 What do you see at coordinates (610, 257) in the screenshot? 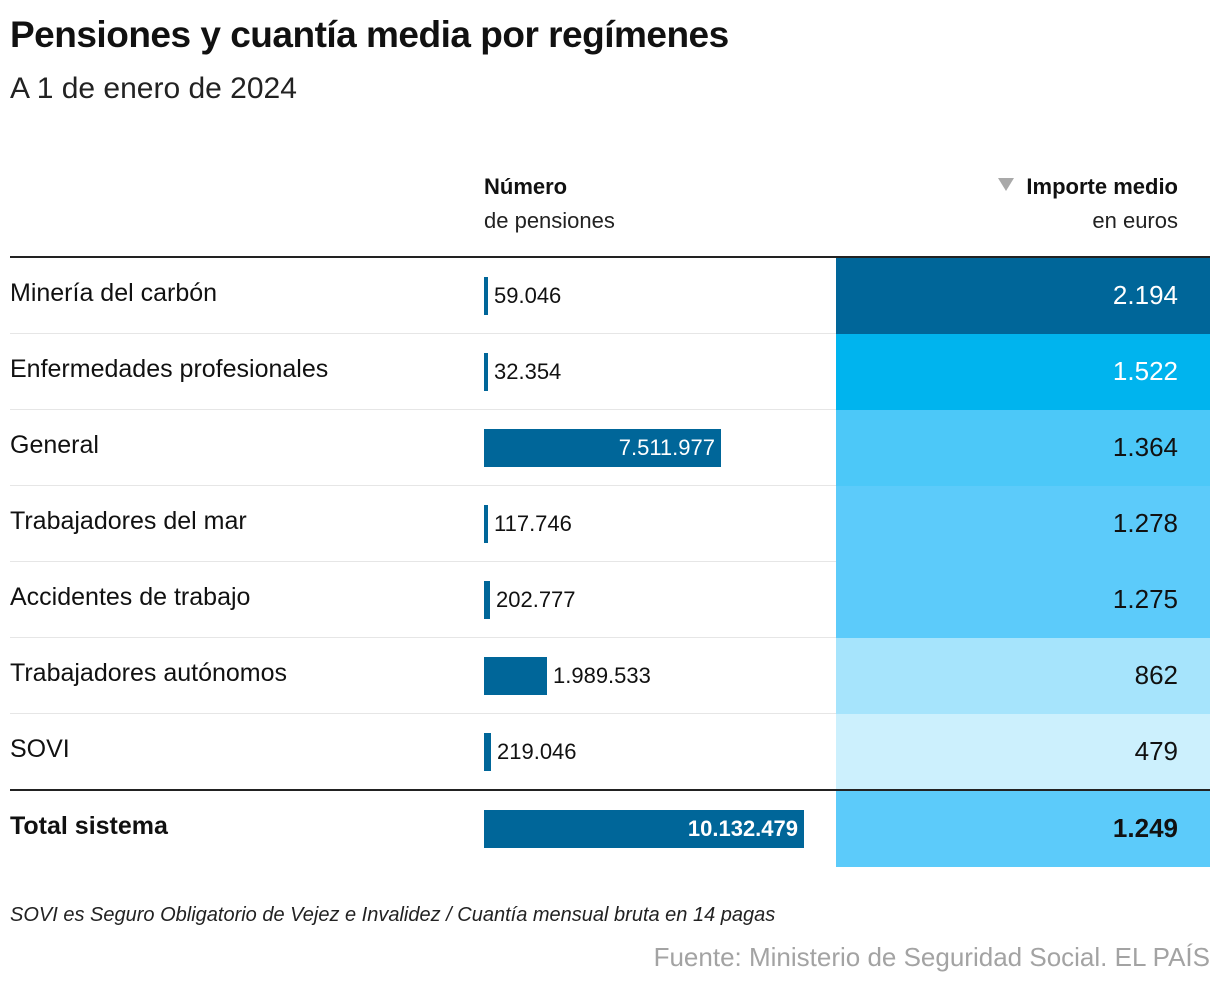
I see `table-top-rule` at bounding box center [610, 257].